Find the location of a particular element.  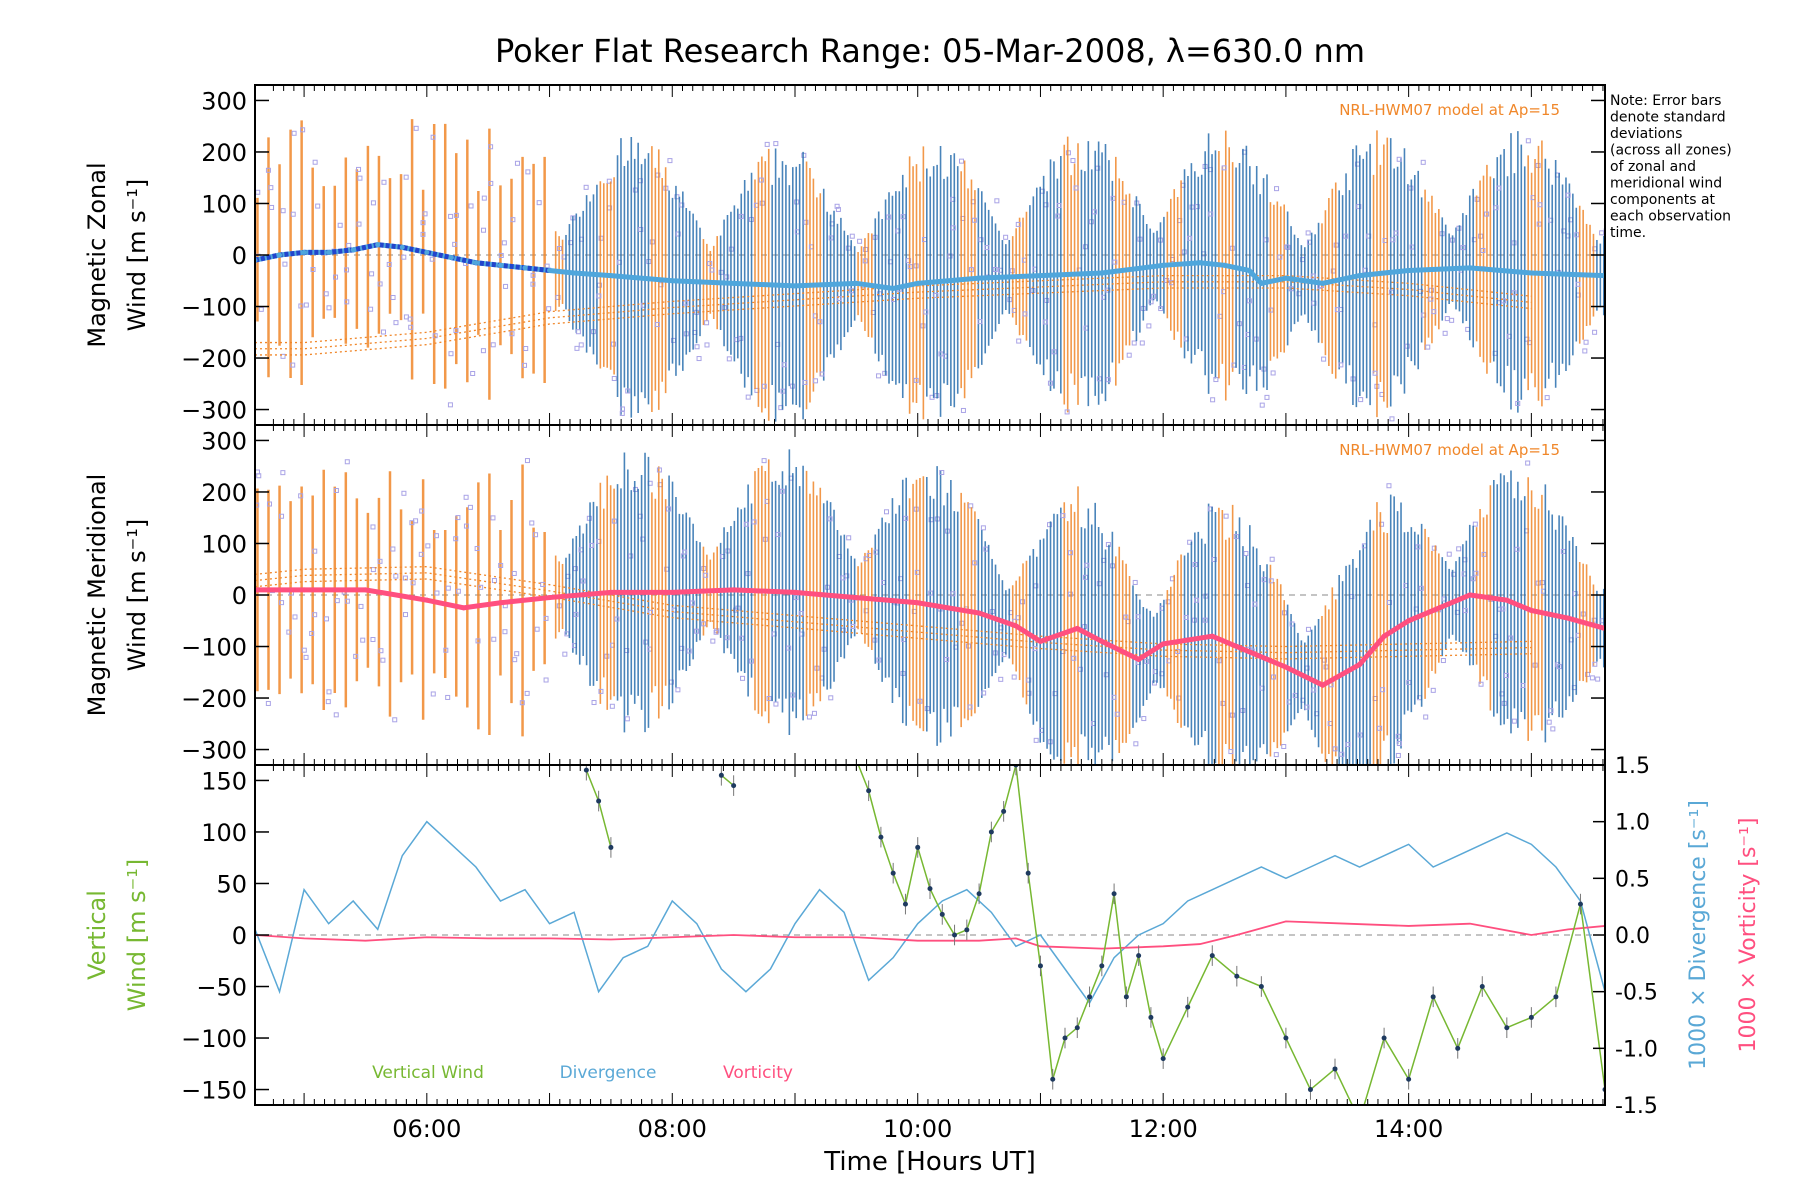

y-tick-label: 200 is located at coordinates (224, 153).